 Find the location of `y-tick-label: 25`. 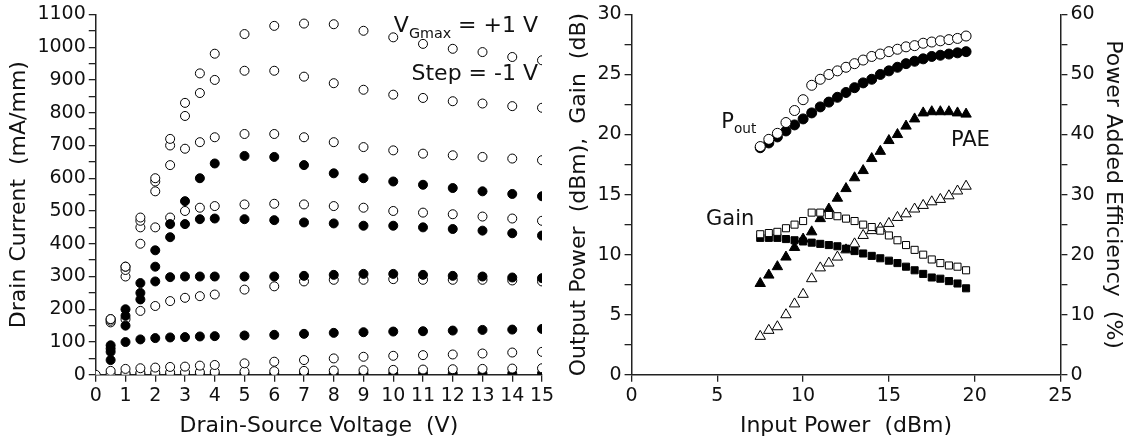

y-tick-label: 25 is located at coordinates (609, 72).